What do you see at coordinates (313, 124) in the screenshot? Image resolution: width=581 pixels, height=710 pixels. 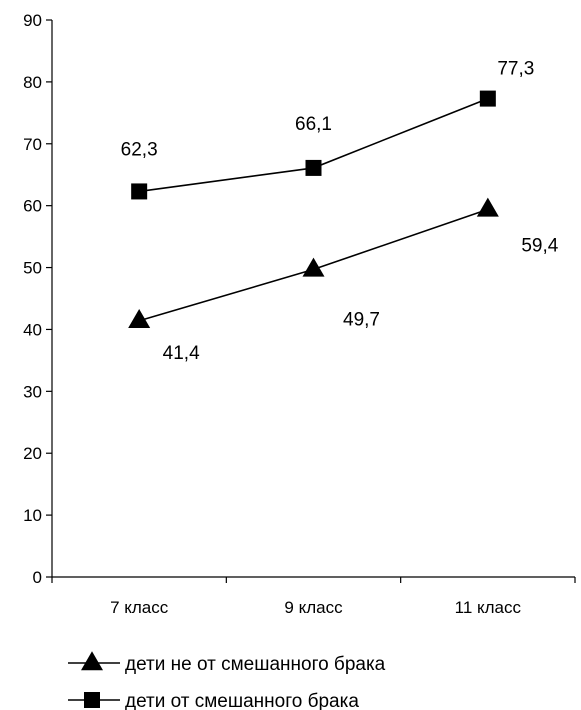 I see `data-label: 66,1` at bounding box center [313, 124].